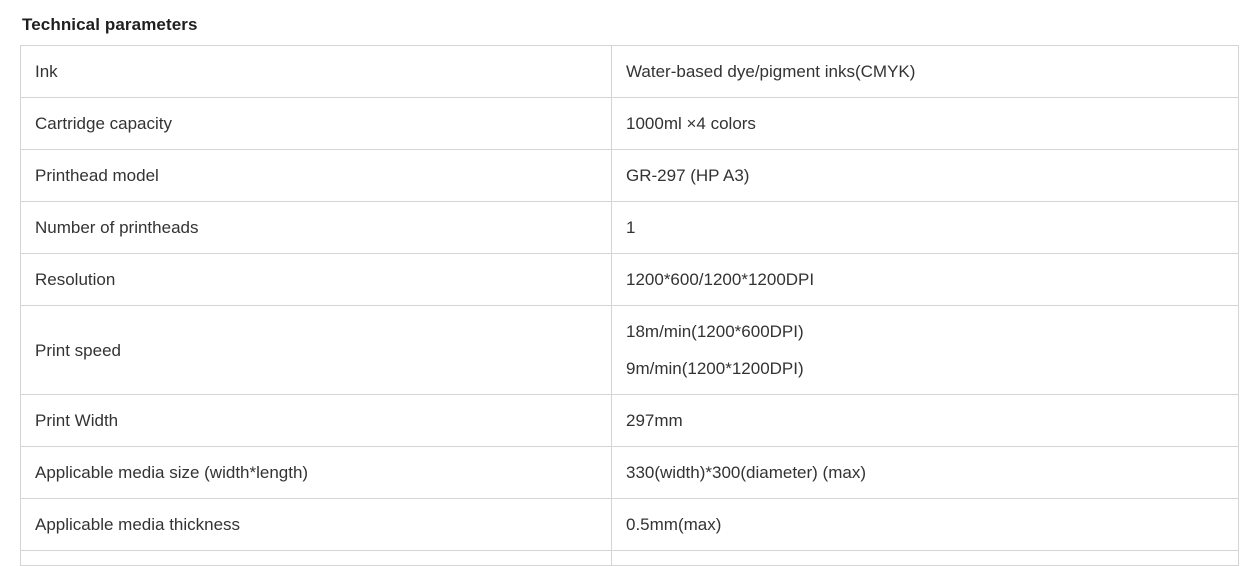 Image resolution: width=1248 pixels, height=566 pixels. Describe the element at coordinates (925, 279) in the screenshot. I see `param-value-cell: 1200*600/1200*1200DPI` at that location.